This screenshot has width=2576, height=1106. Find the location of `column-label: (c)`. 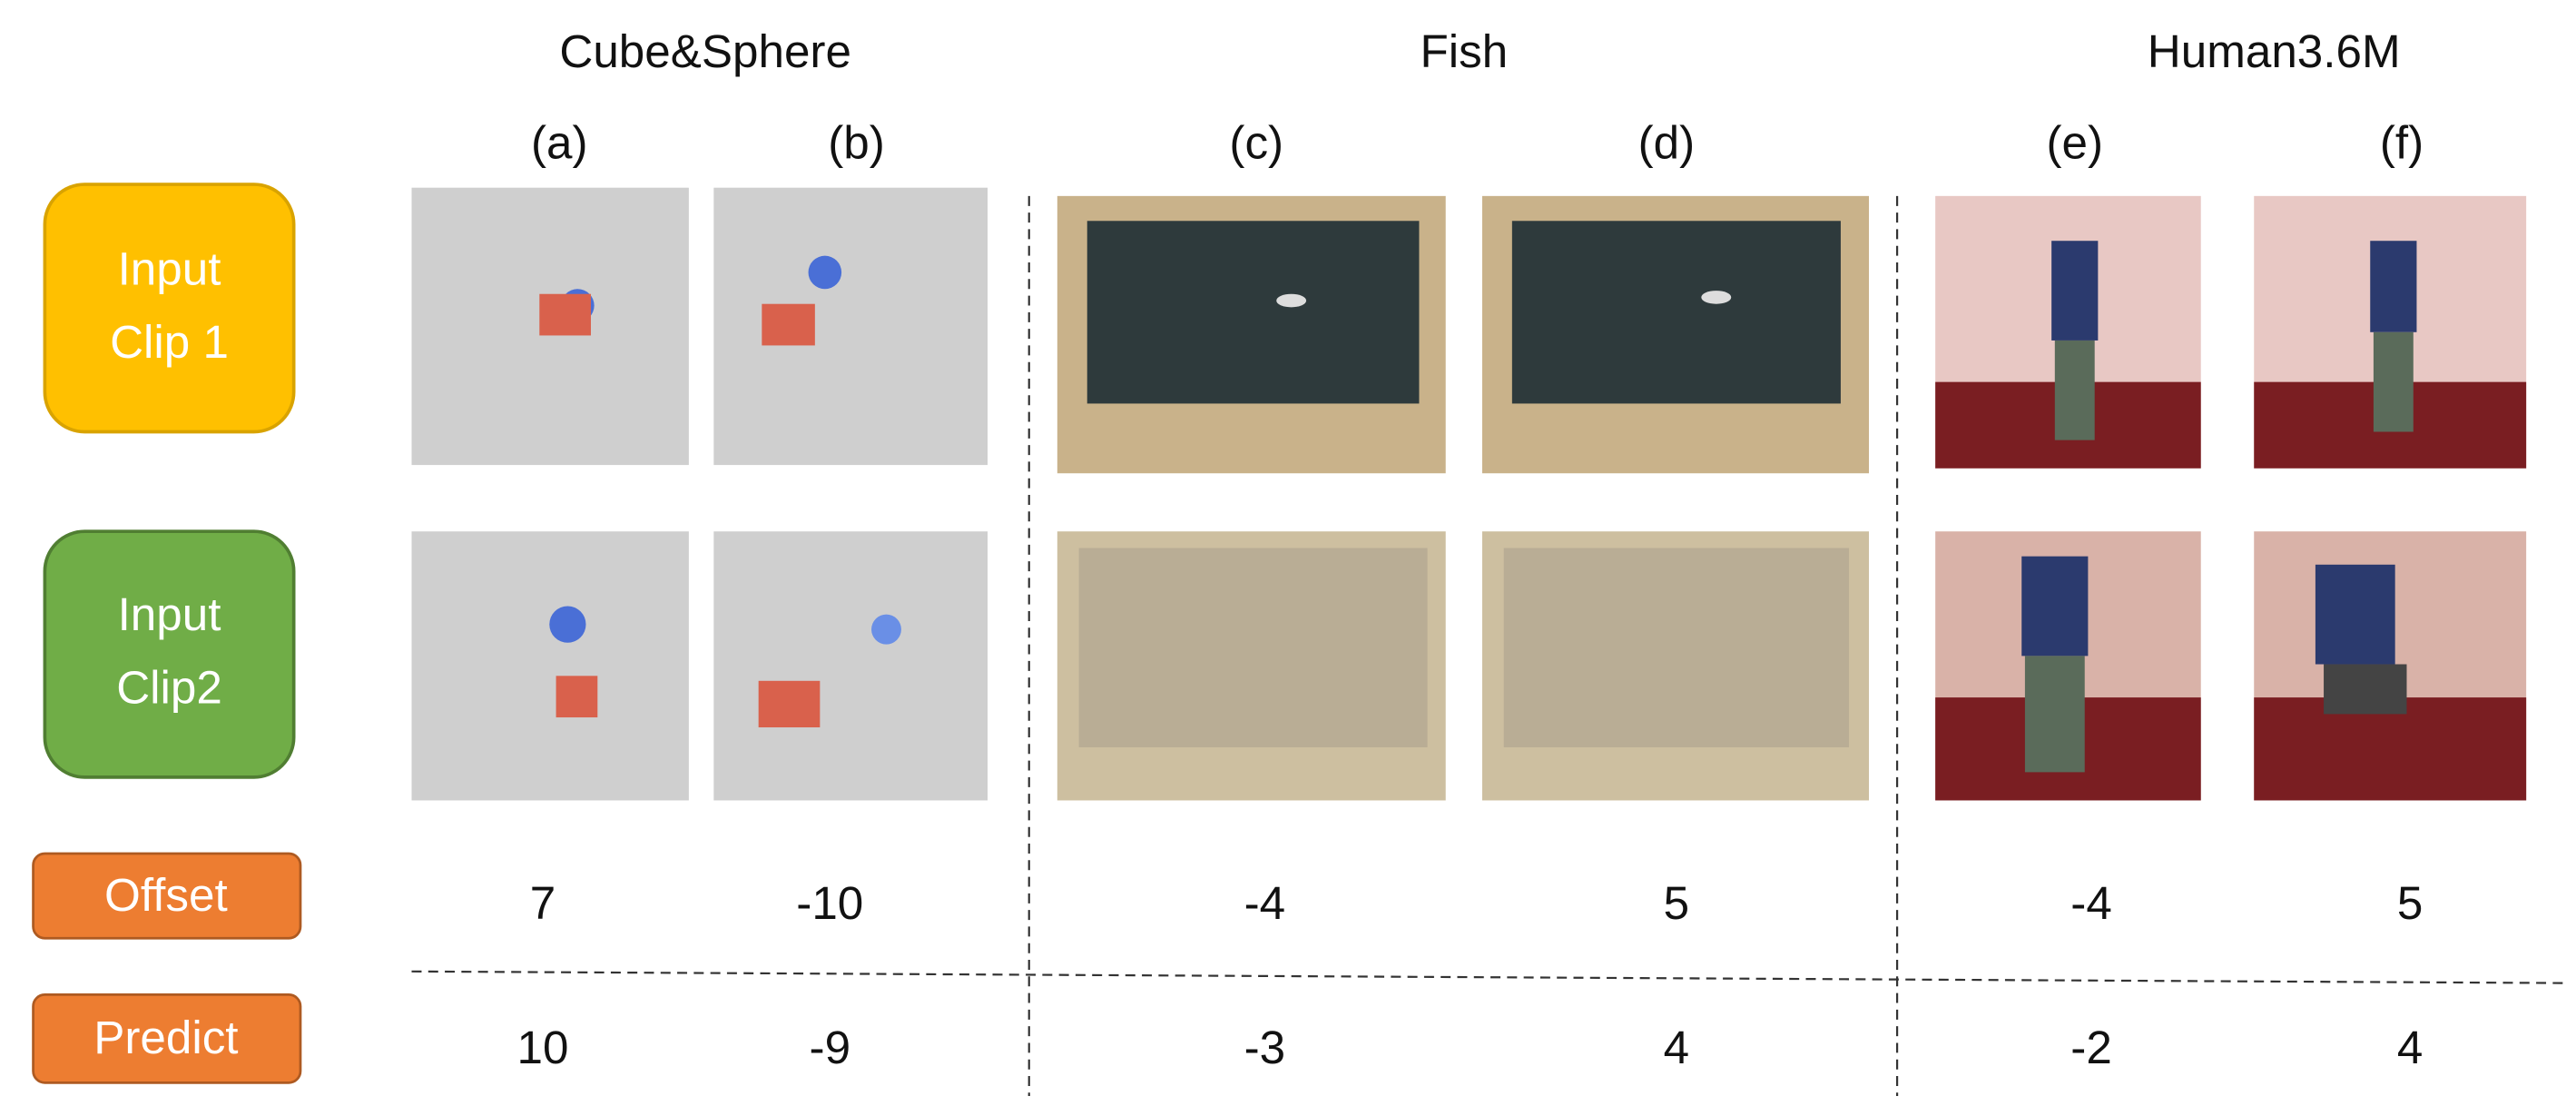

column-label: (c) is located at coordinates (1256, 143).